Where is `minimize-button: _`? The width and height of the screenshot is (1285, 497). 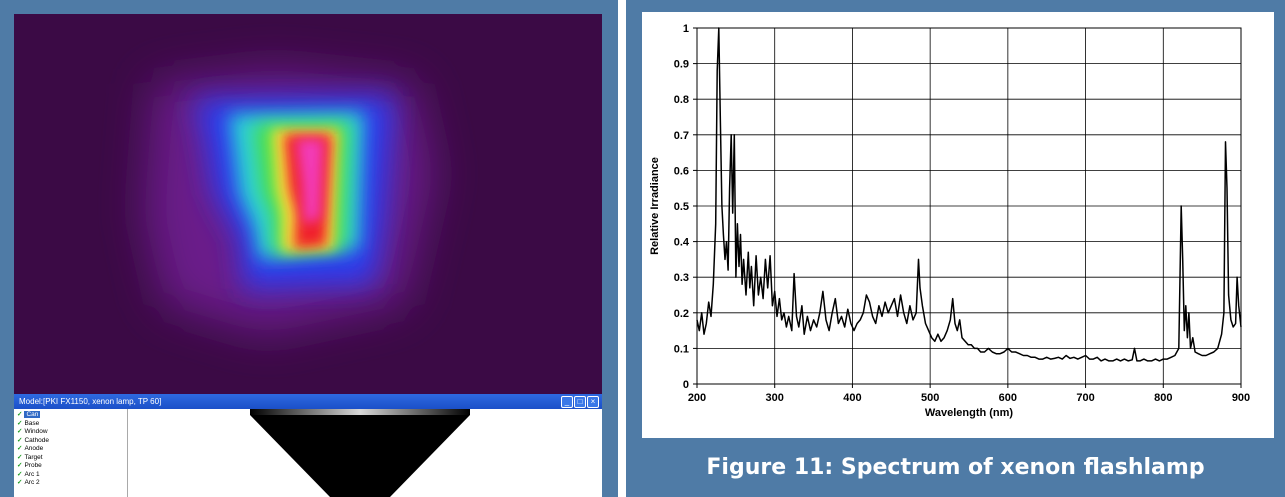 minimize-button: _ is located at coordinates (567, 402).